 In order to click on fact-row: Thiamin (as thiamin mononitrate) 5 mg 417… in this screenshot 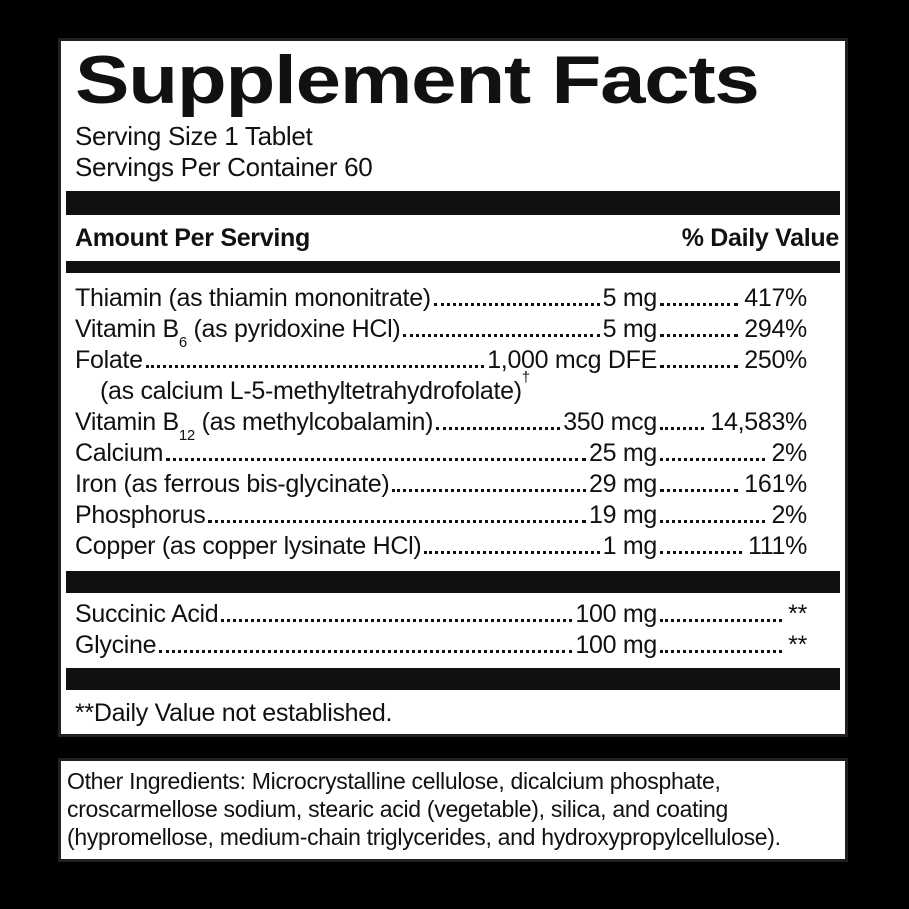, I will do `click(441, 297)`.